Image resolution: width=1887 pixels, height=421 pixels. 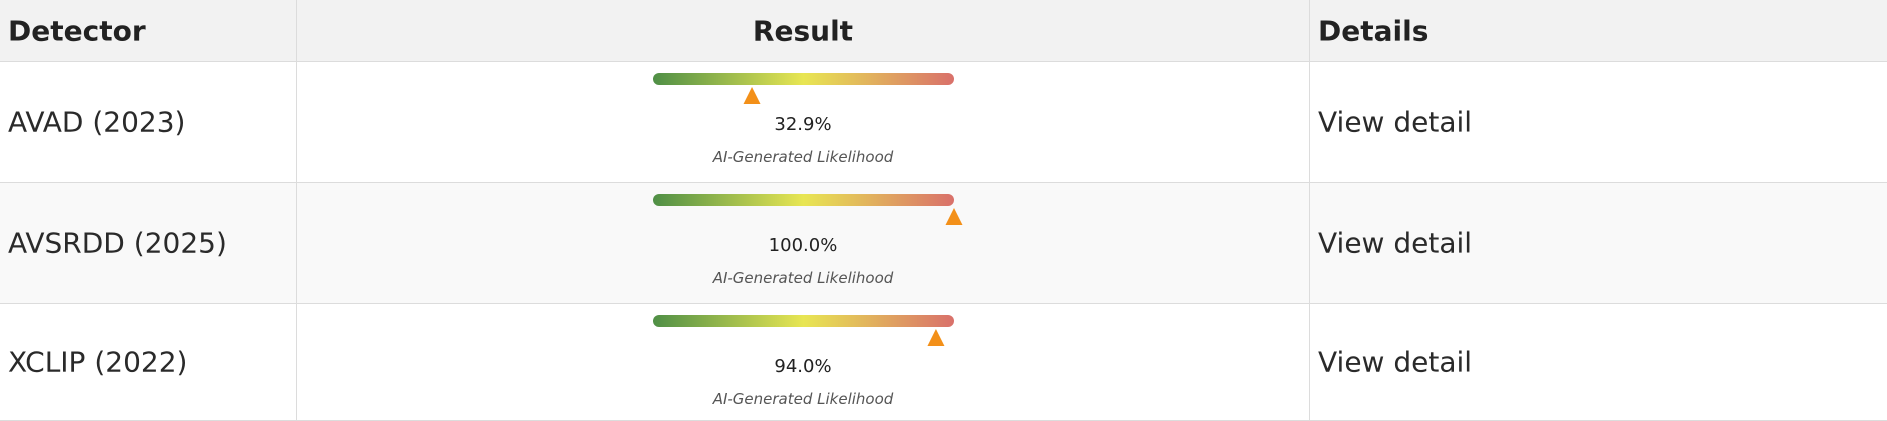 What do you see at coordinates (97, 122) in the screenshot?
I see `detector-name: AVAD (2023)` at bounding box center [97, 122].